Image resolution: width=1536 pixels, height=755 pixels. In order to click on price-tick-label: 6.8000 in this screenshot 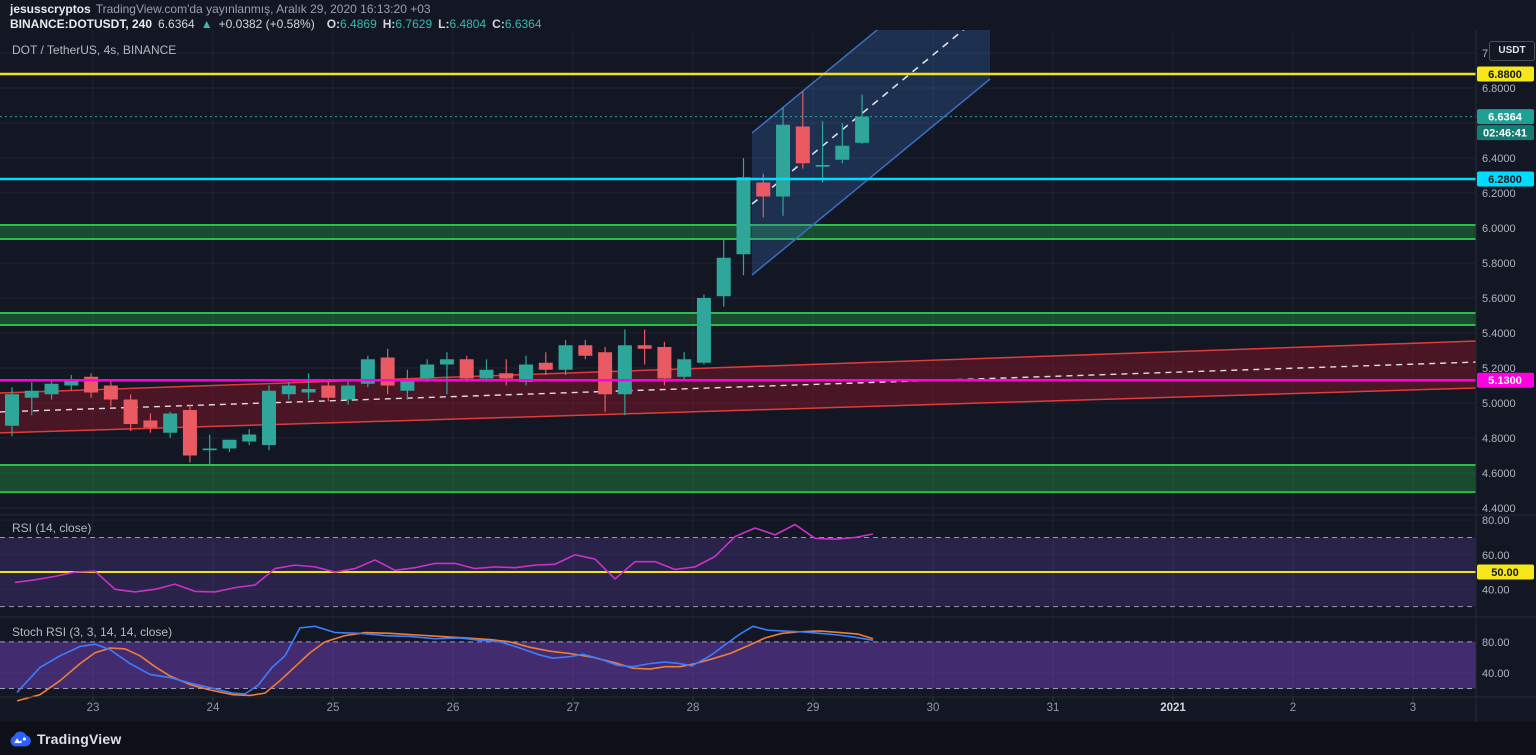, I will do `click(1499, 89)`.